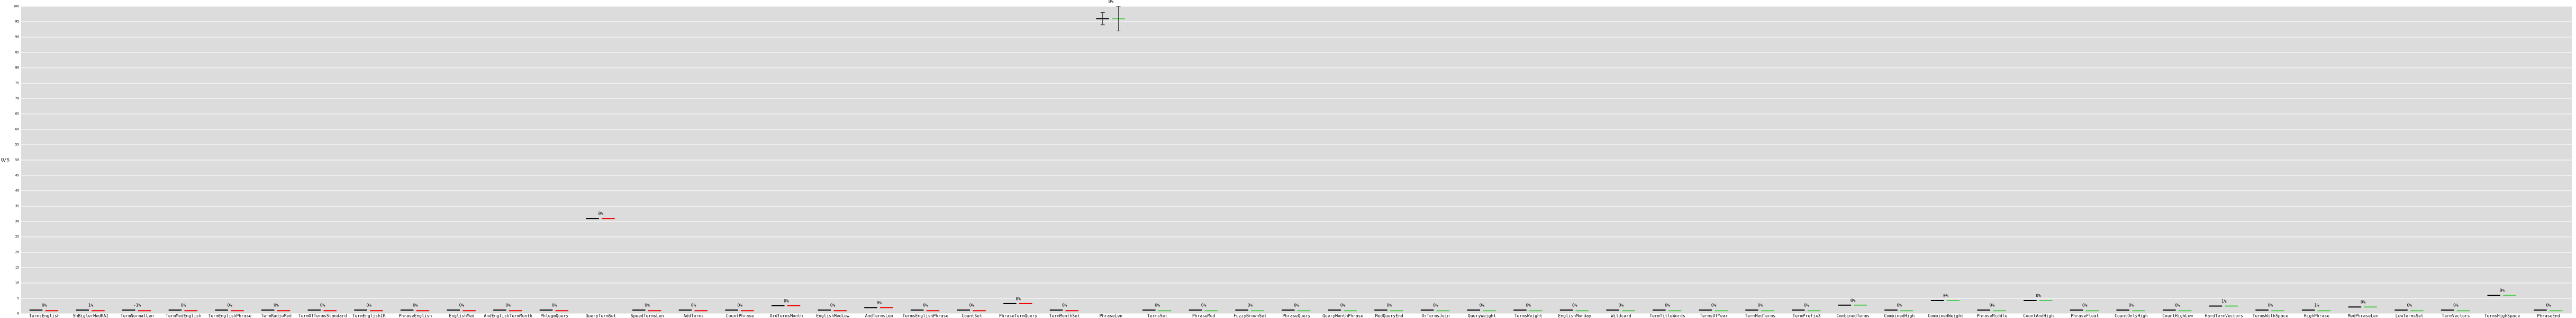 The image size is (2576, 318). Describe the element at coordinates (16, 6) in the screenshot. I see `y-tick-label: 100` at that location.